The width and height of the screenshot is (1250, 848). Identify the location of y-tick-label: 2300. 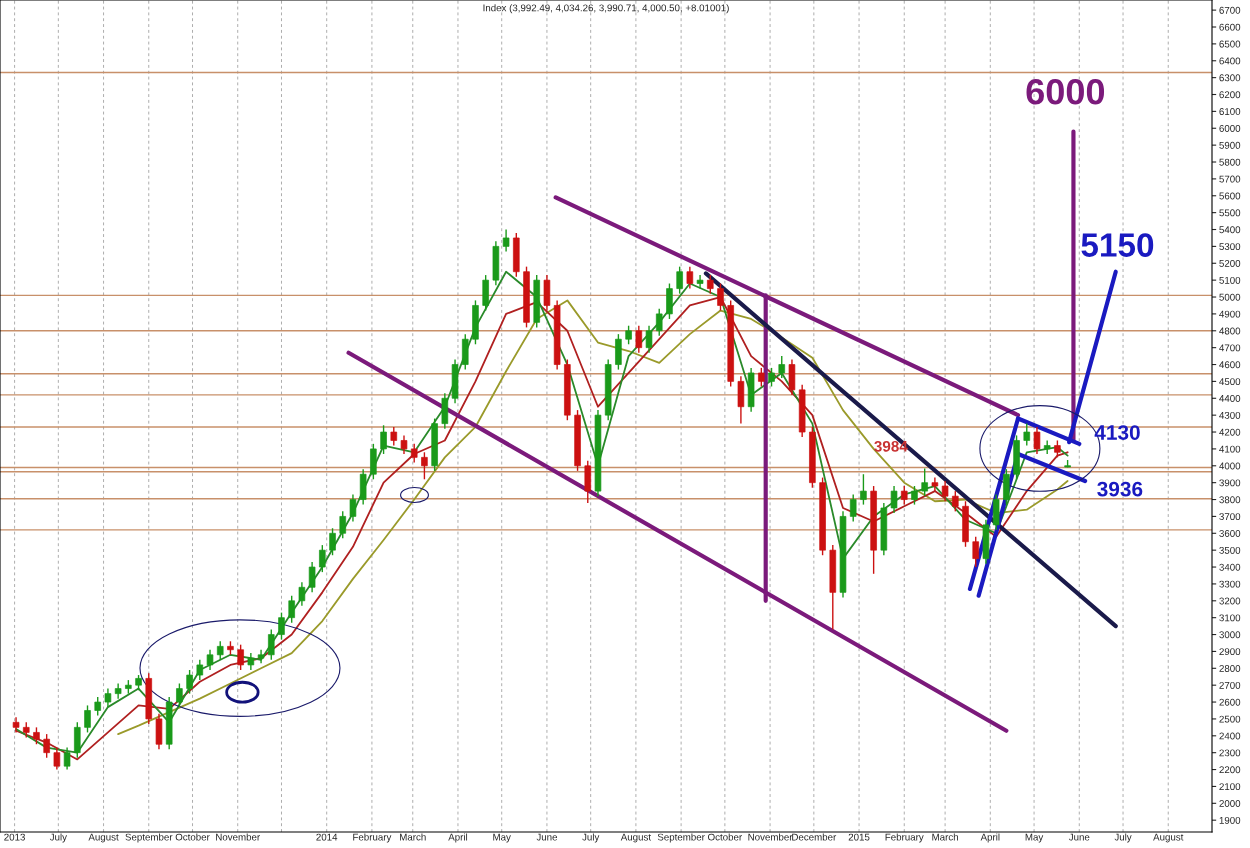
(1230, 753).